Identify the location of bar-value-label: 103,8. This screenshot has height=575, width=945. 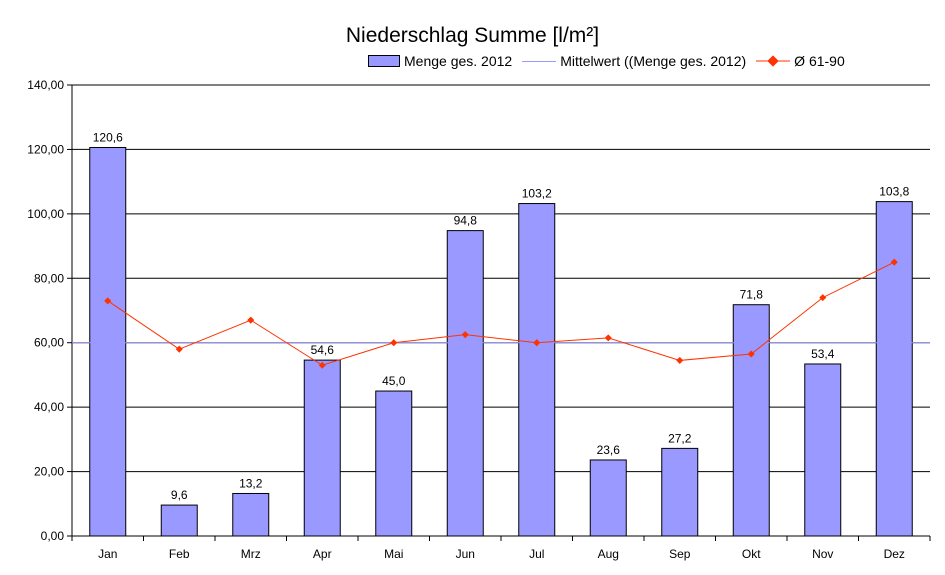
(894, 192).